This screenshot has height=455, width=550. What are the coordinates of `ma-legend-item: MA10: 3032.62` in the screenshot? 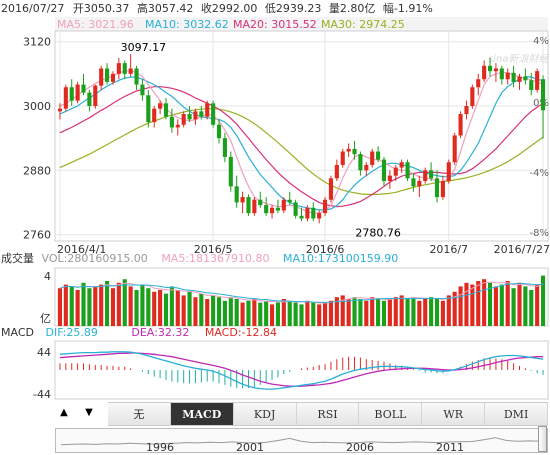 It's located at (187, 24).